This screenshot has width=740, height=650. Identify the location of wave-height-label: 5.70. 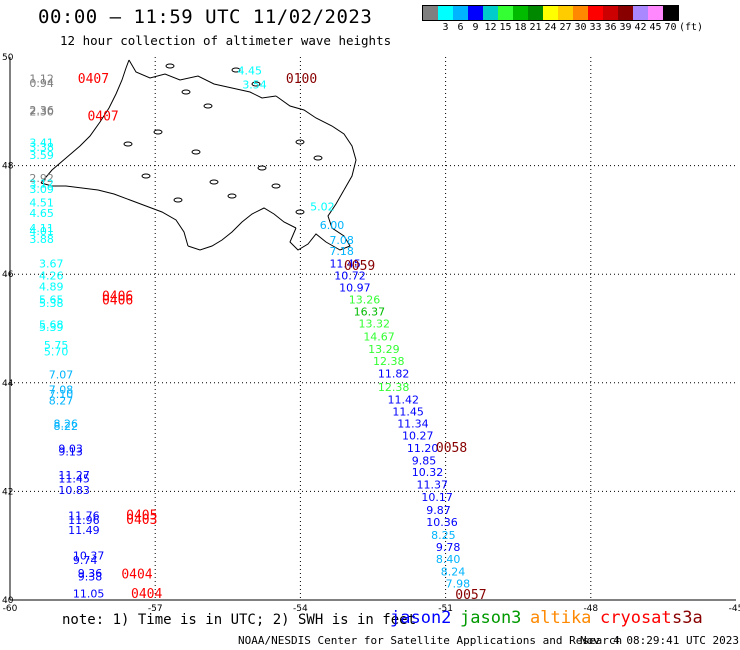
(56, 352).